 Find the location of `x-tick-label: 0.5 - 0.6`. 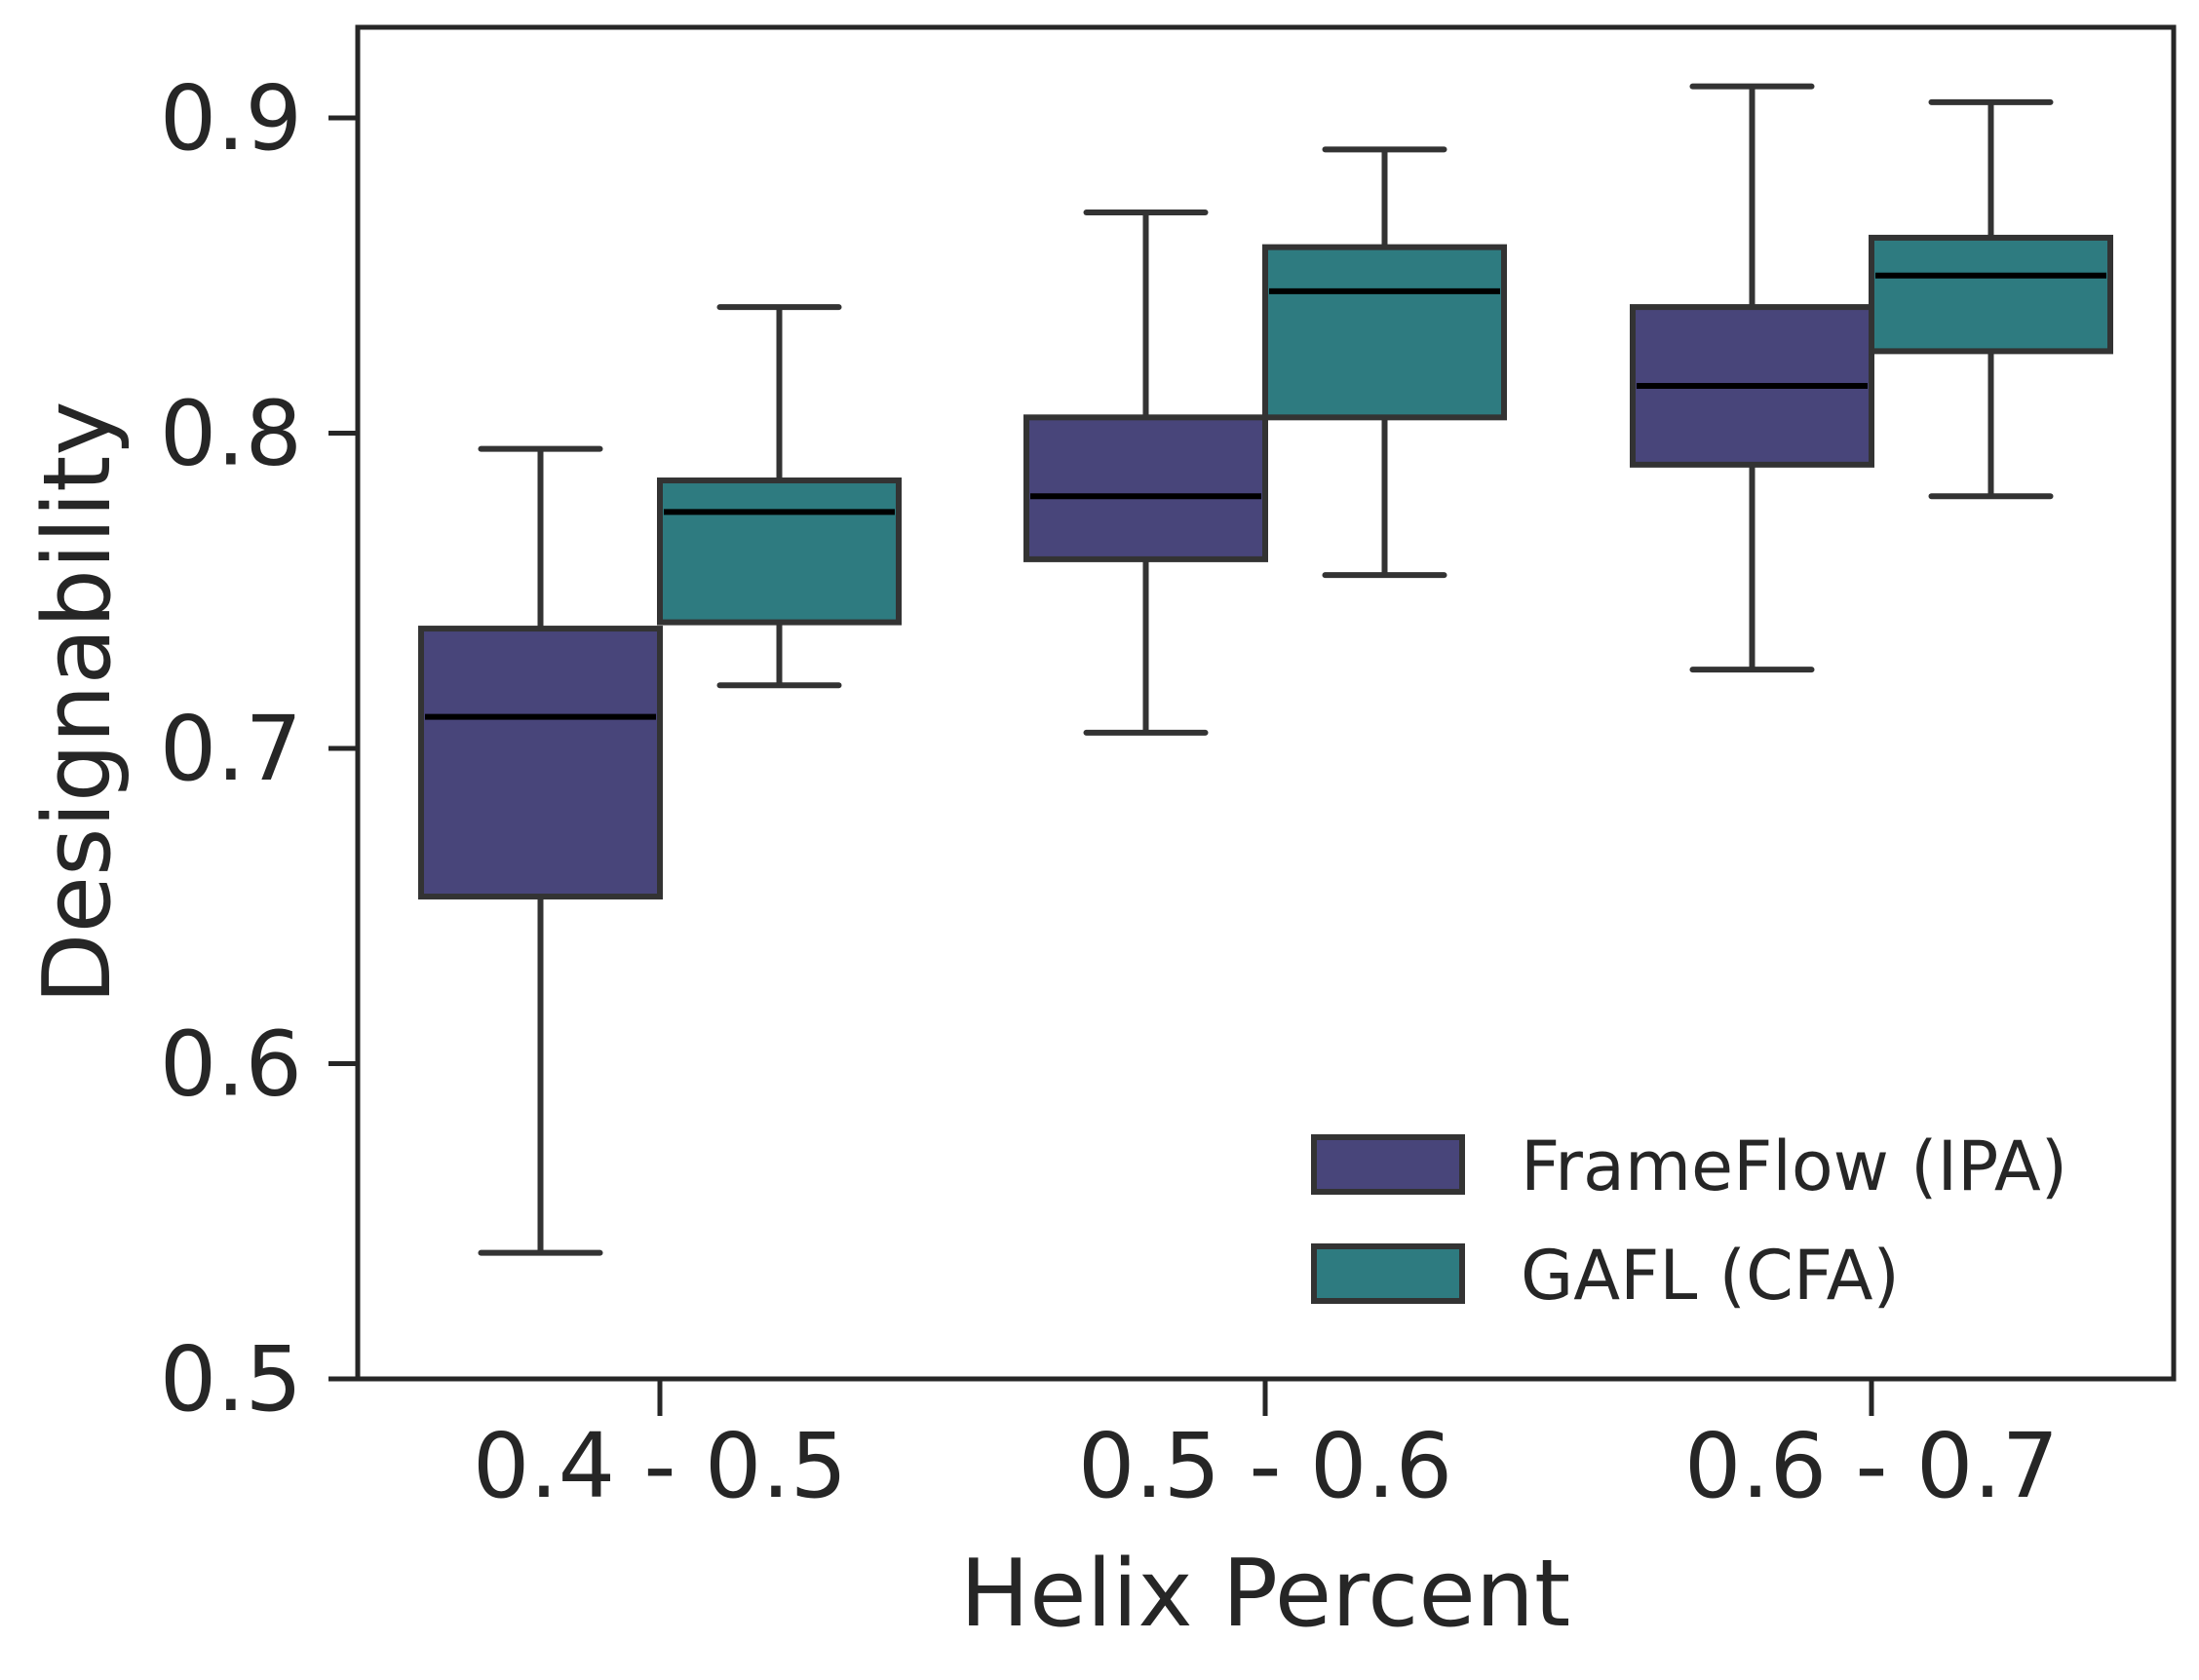

x-tick-label: 0.5 - 0.6 is located at coordinates (1265, 1466).